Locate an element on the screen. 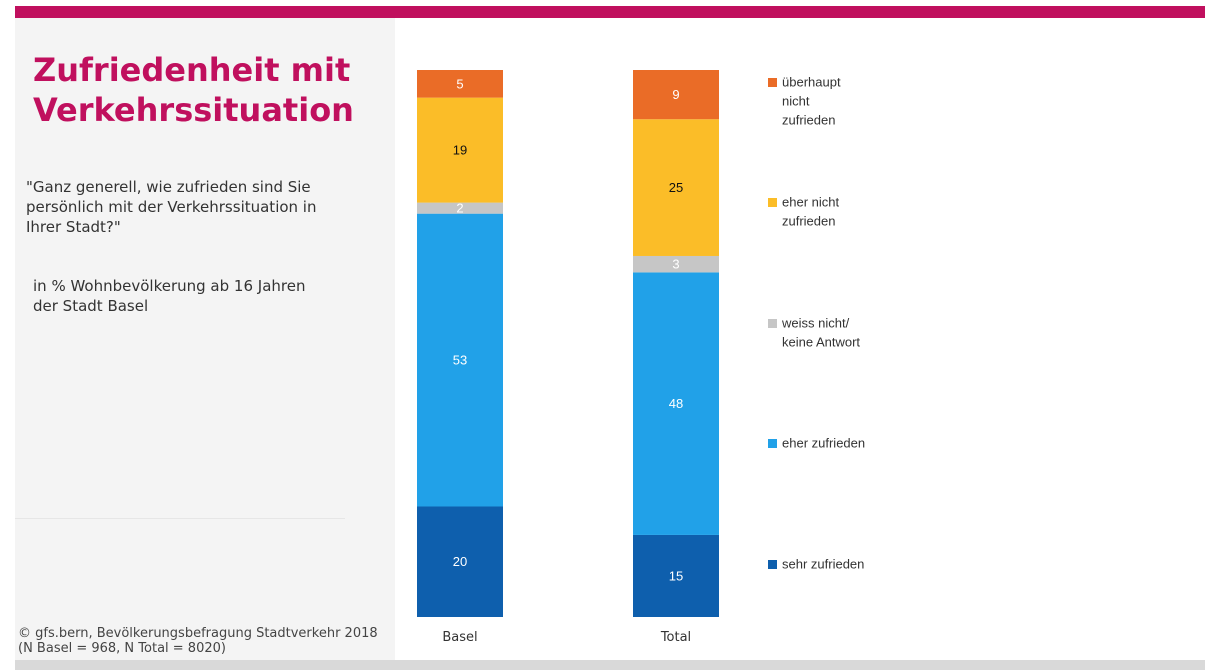 The height and width of the screenshot is (670, 1213). category-label: Total is located at coordinates (675, 637).